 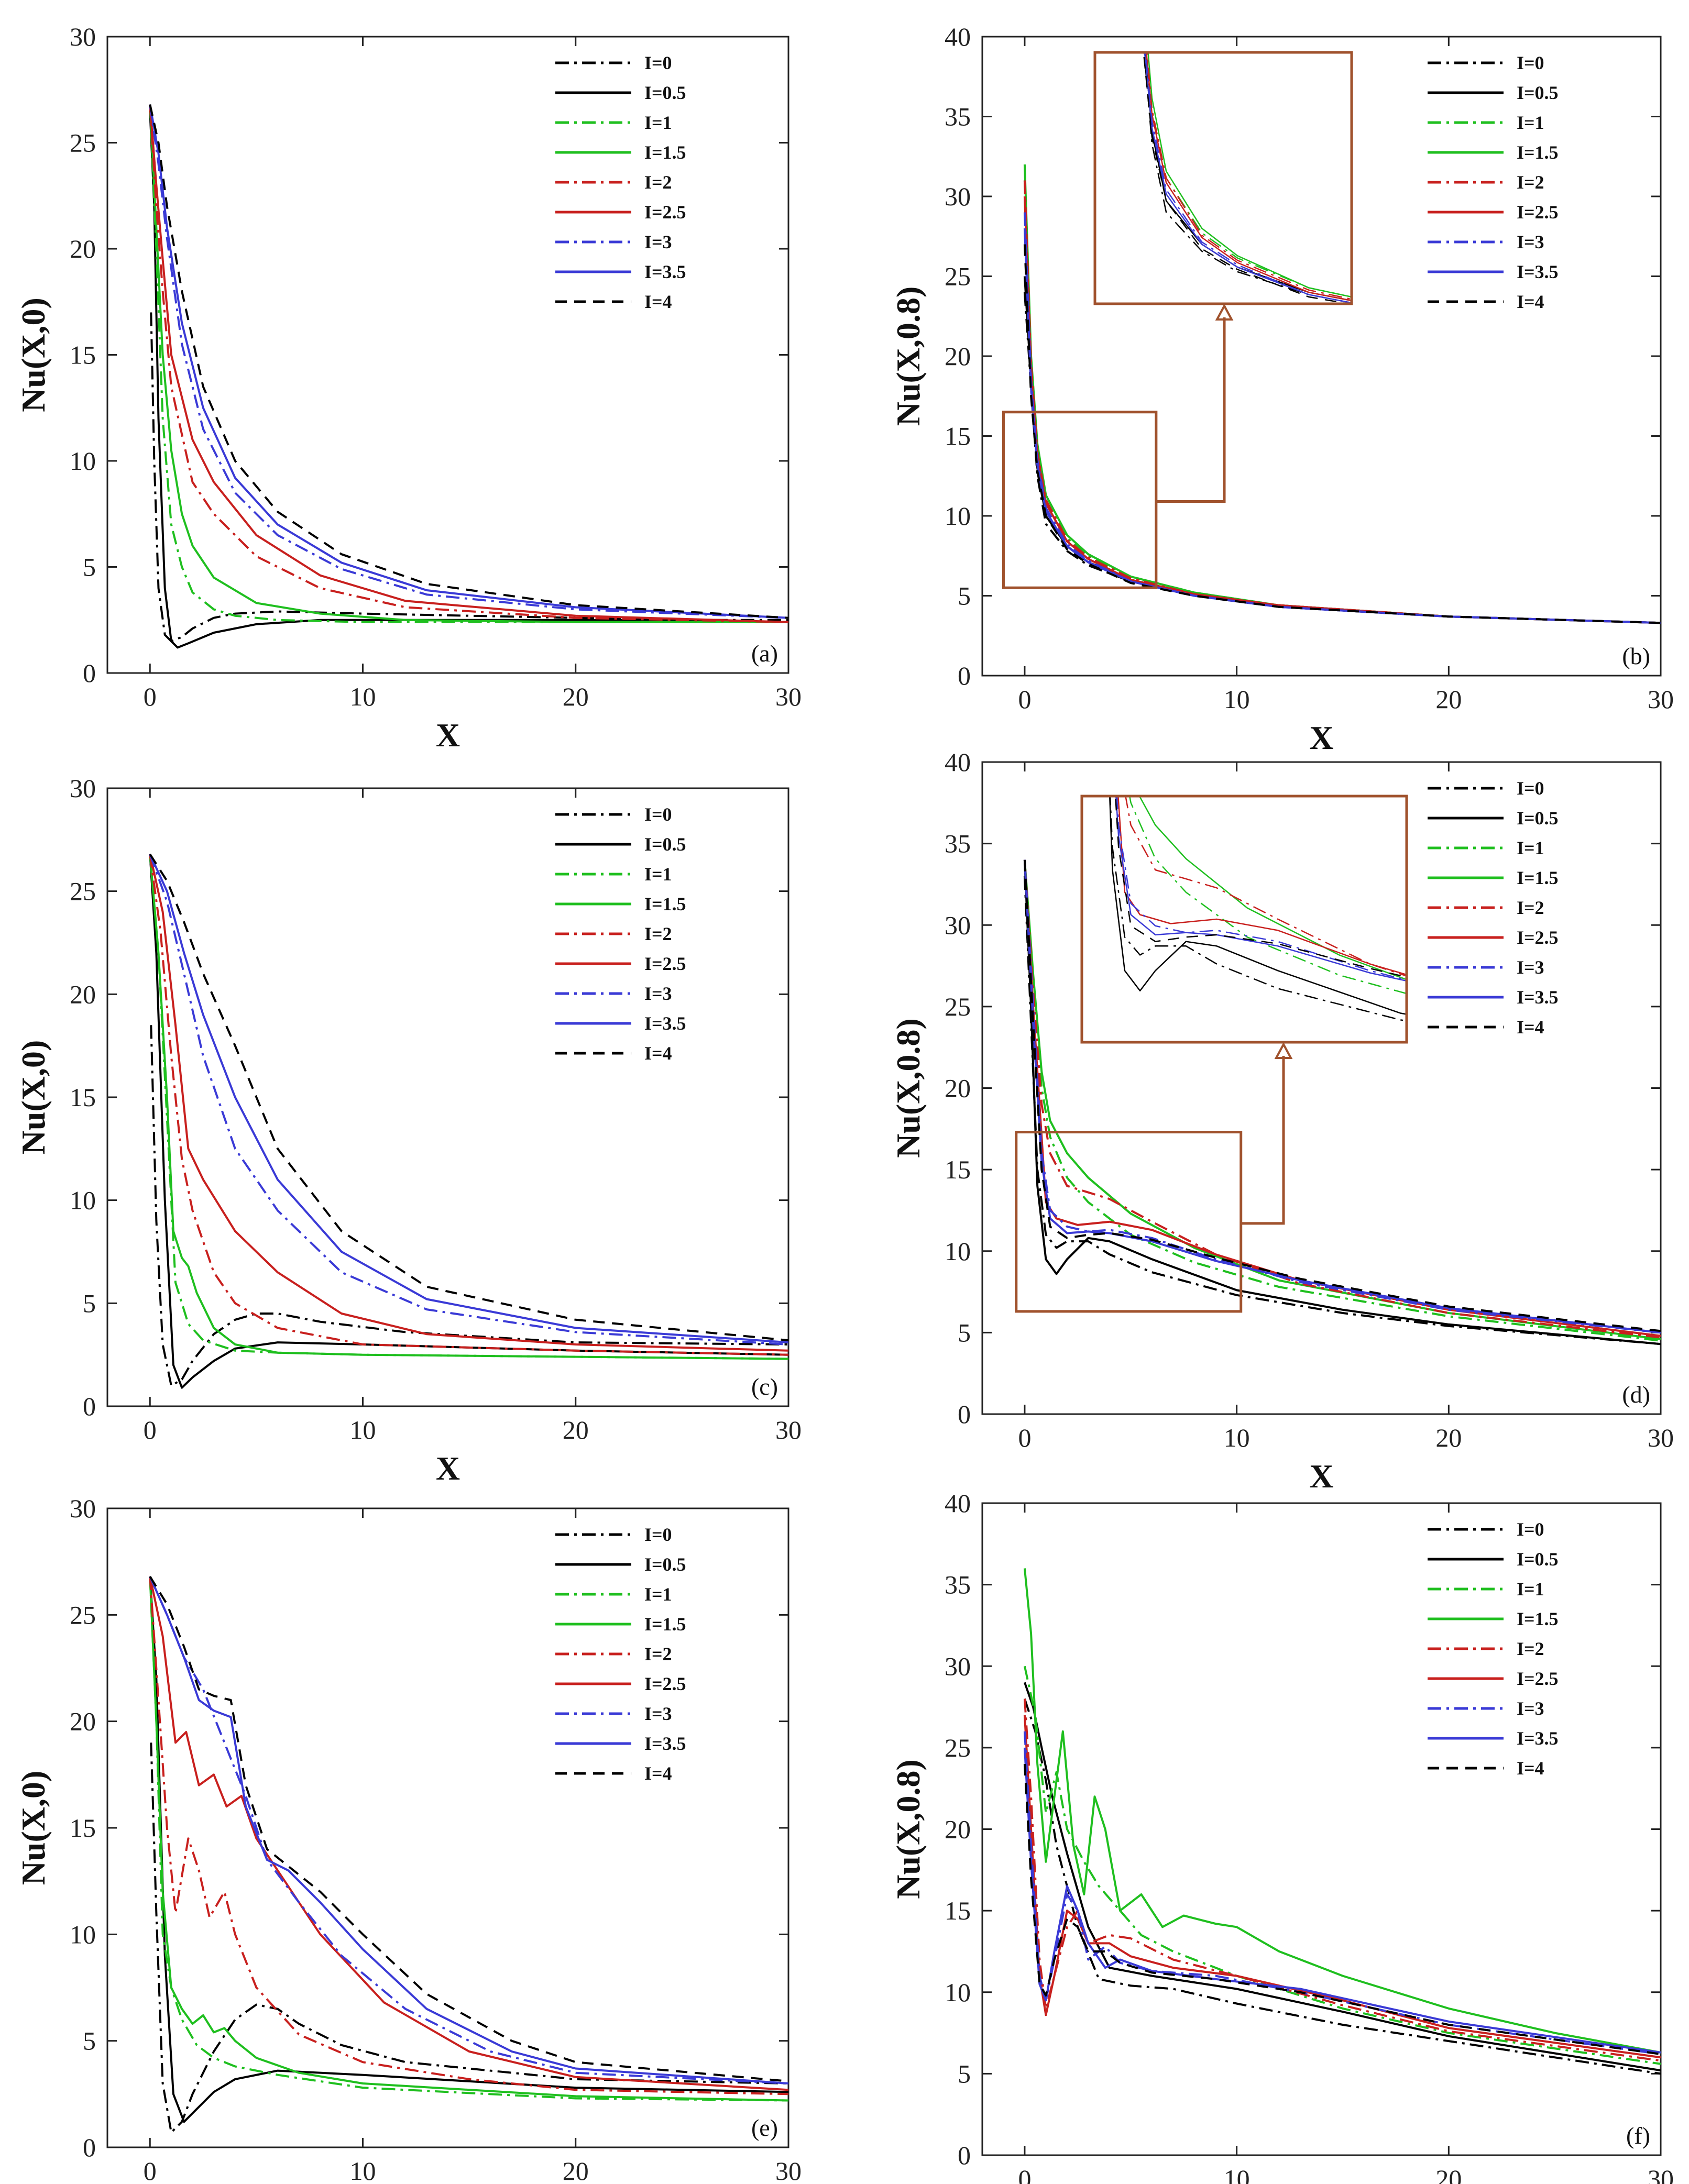 I want to click on panel-label: (e), so click(x=764, y=2128).